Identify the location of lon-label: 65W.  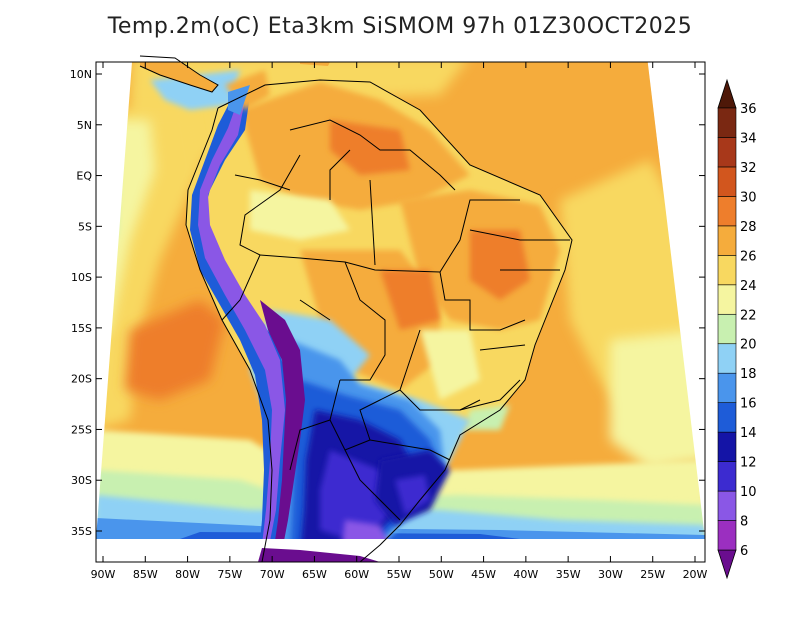
(314, 574).